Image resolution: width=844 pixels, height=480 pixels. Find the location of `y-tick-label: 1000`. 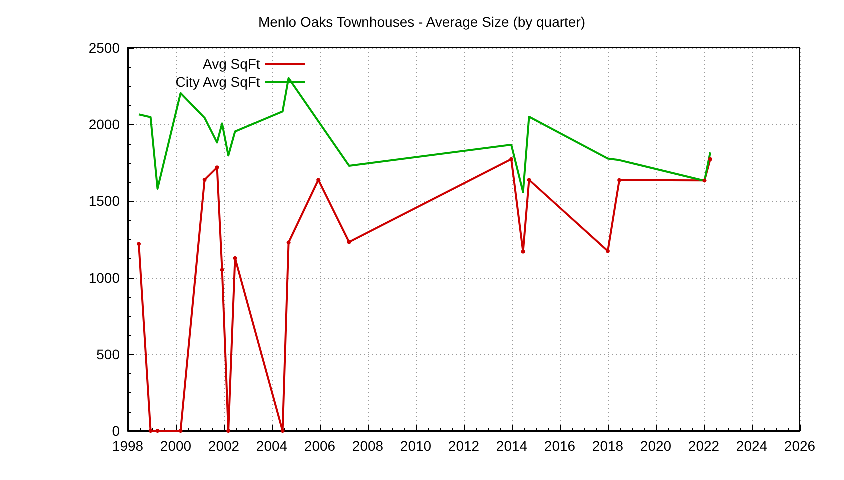

y-tick-label: 1000 is located at coordinates (104, 278).